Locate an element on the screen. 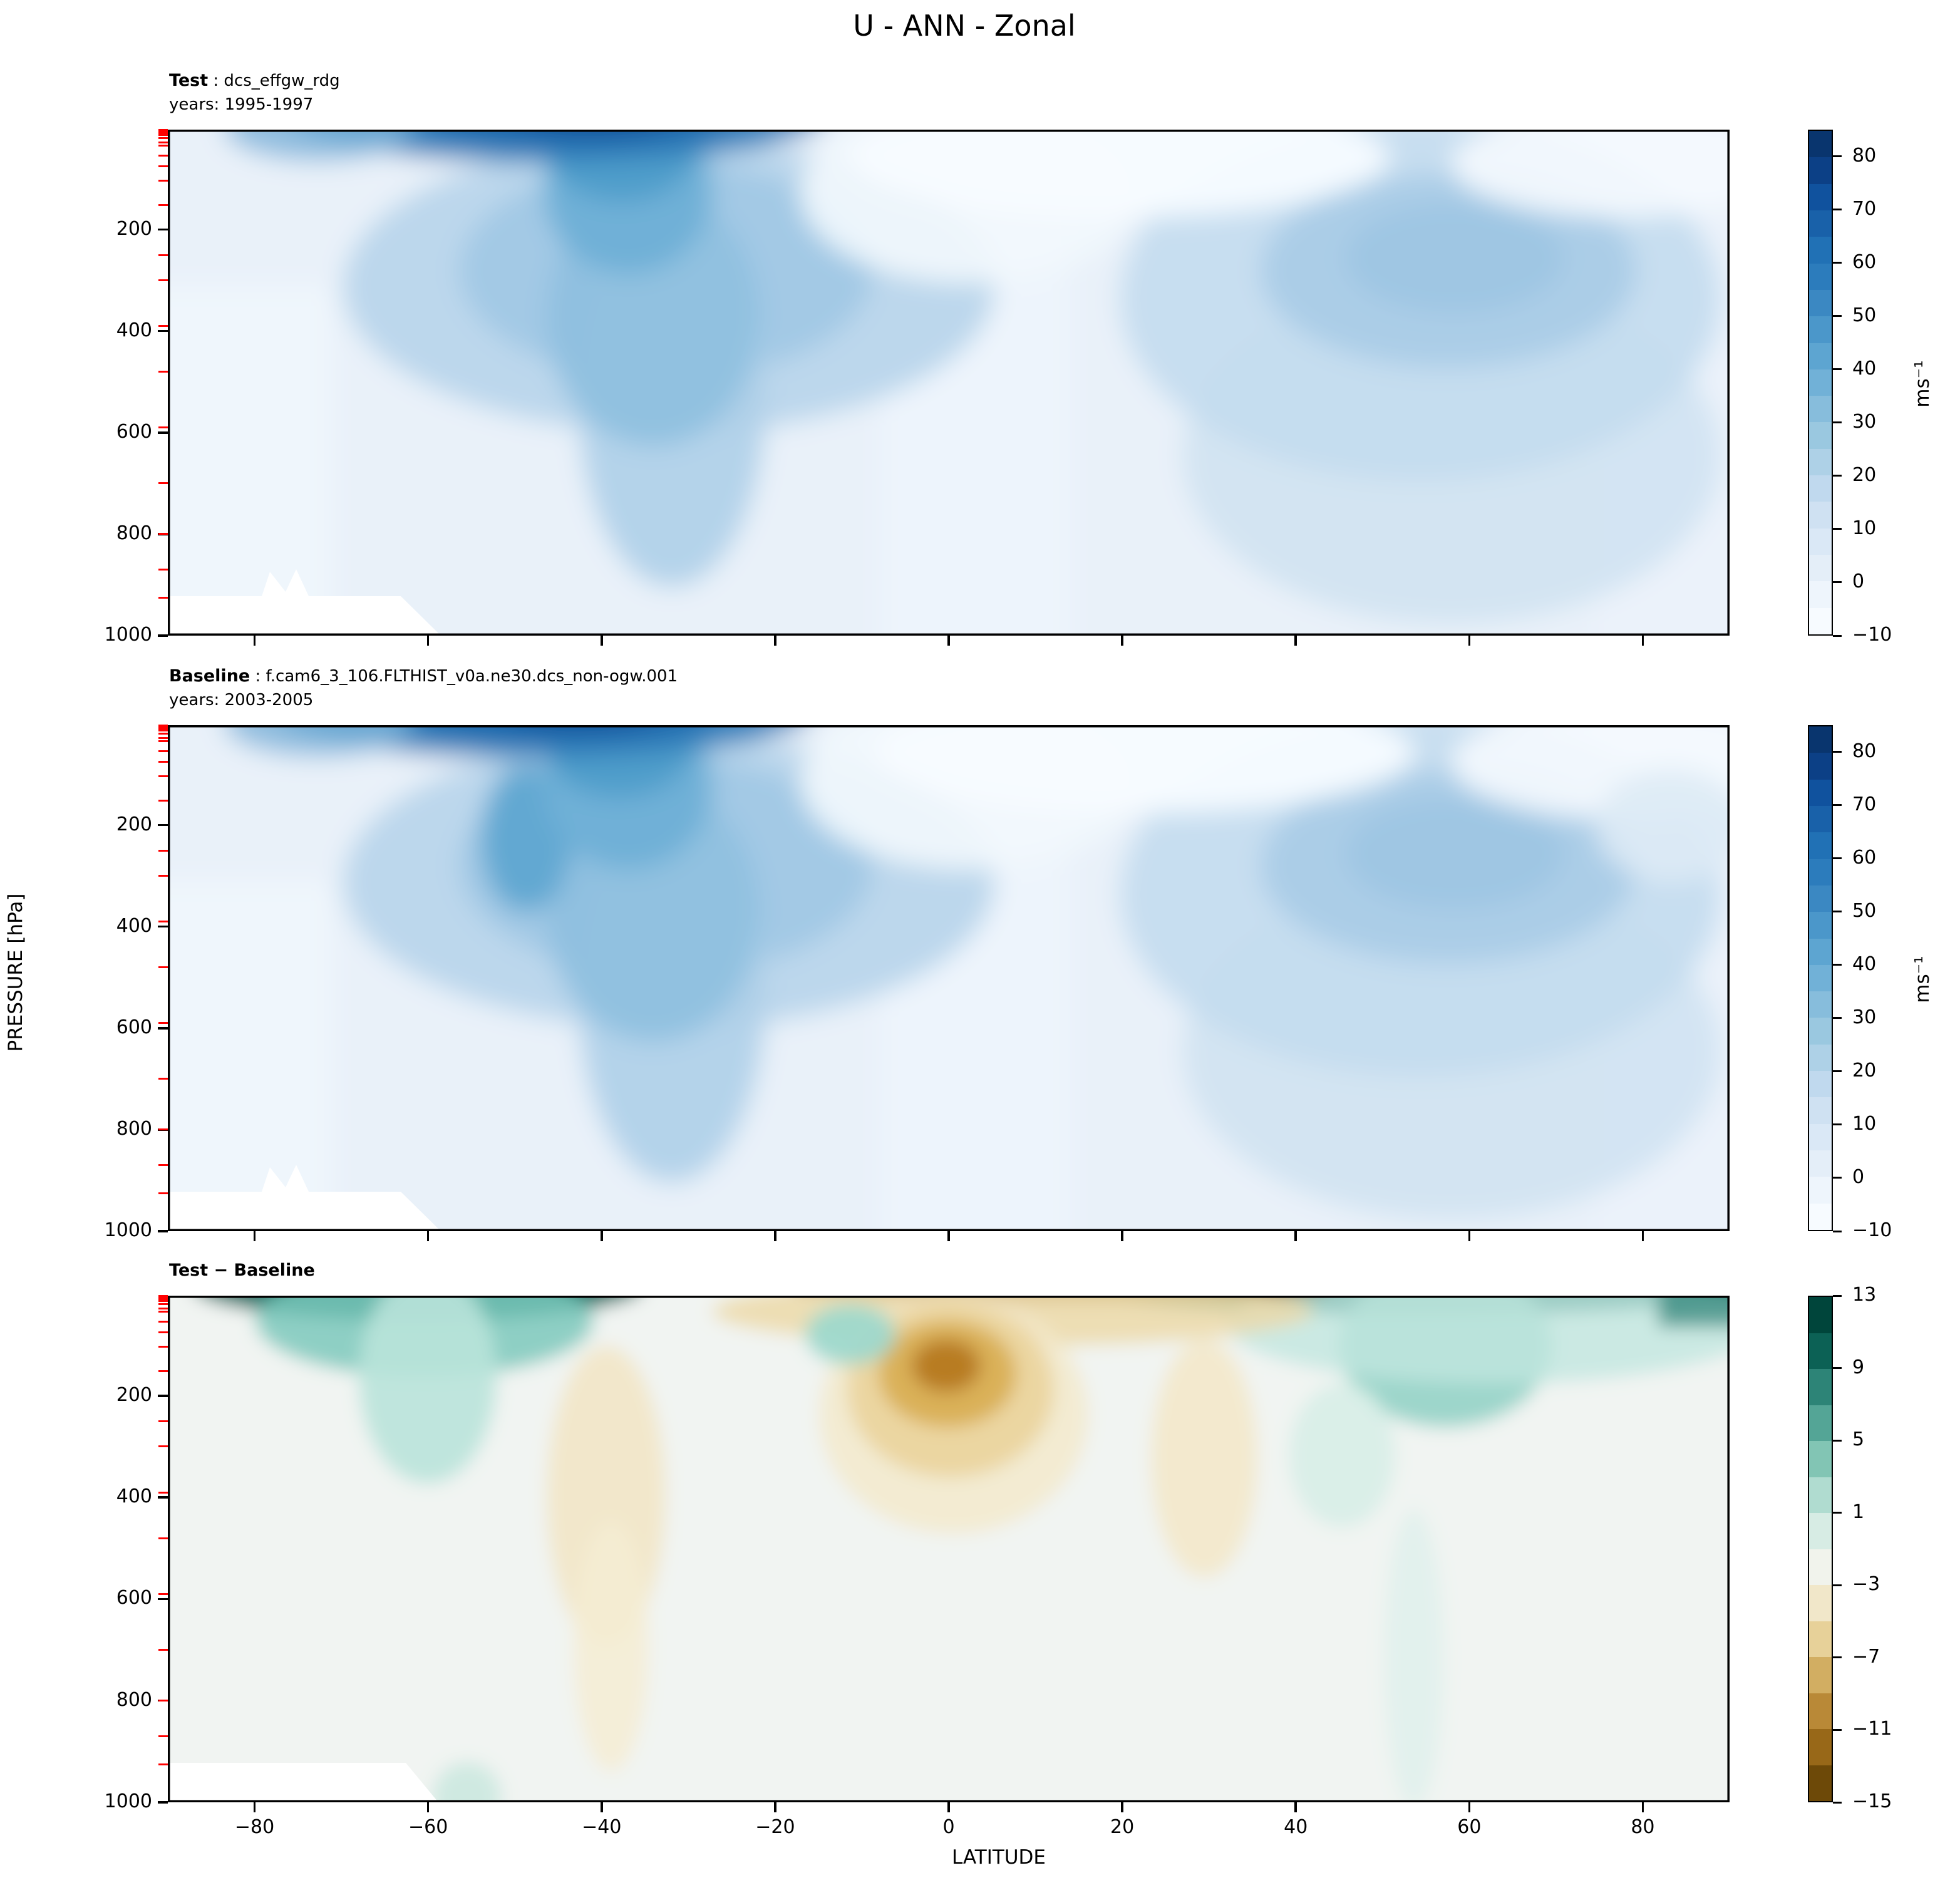  test-colorbar is located at coordinates (1820, 383).